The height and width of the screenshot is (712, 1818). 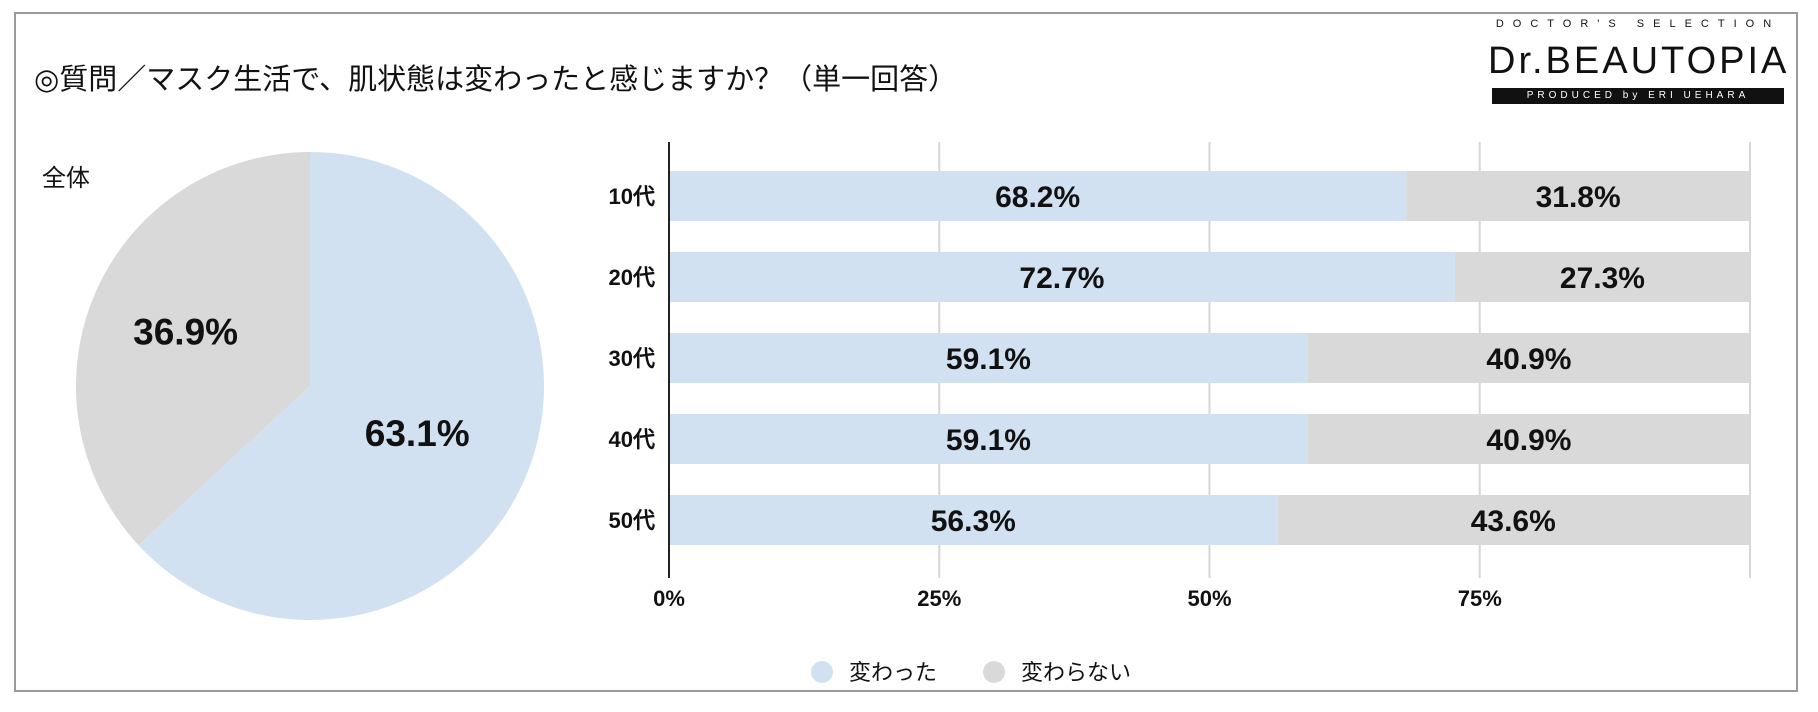 I want to click on bar-data-label: 72.7%, so click(x=1061, y=278).